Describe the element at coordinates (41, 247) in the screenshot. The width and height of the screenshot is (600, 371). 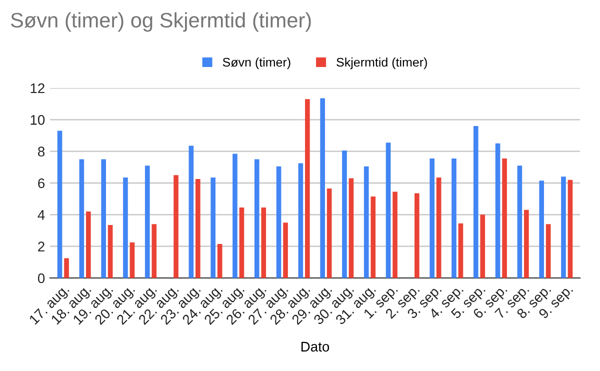
I see `y-tick-label: 2` at that location.